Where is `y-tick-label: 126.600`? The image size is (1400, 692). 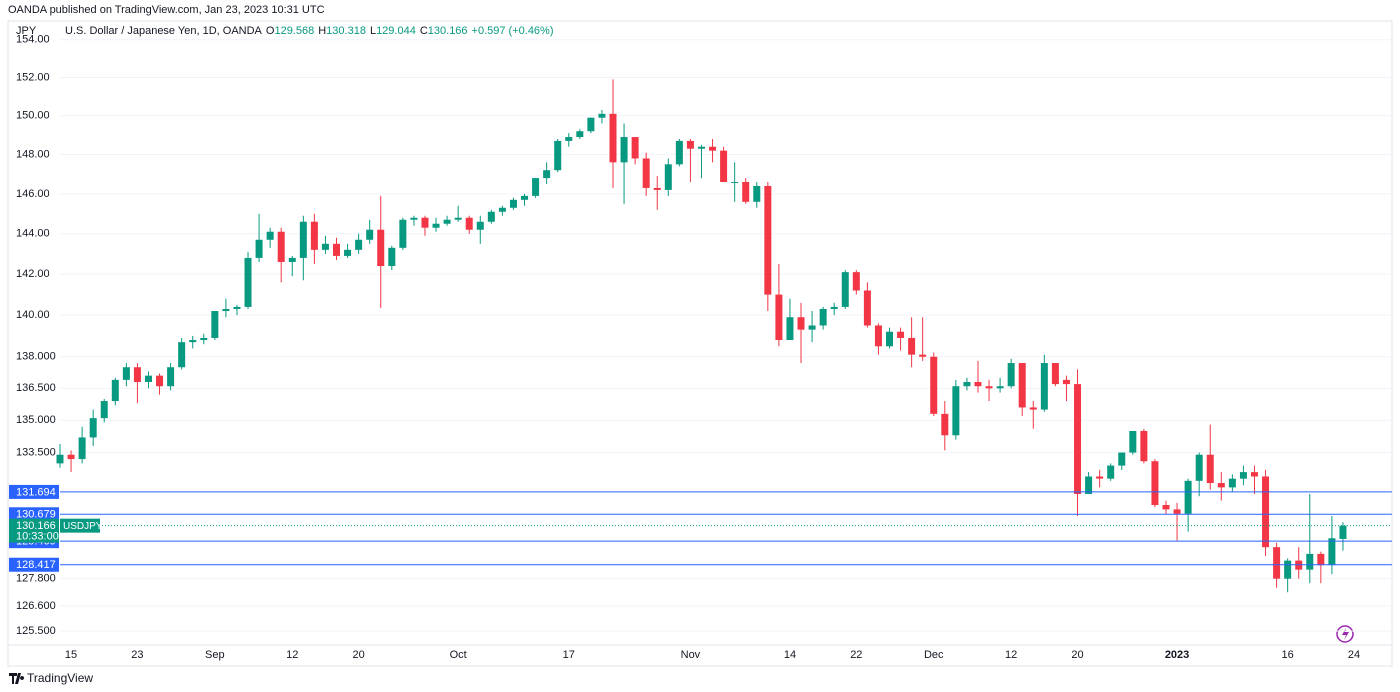
y-tick-label: 126.600 is located at coordinates (36, 606).